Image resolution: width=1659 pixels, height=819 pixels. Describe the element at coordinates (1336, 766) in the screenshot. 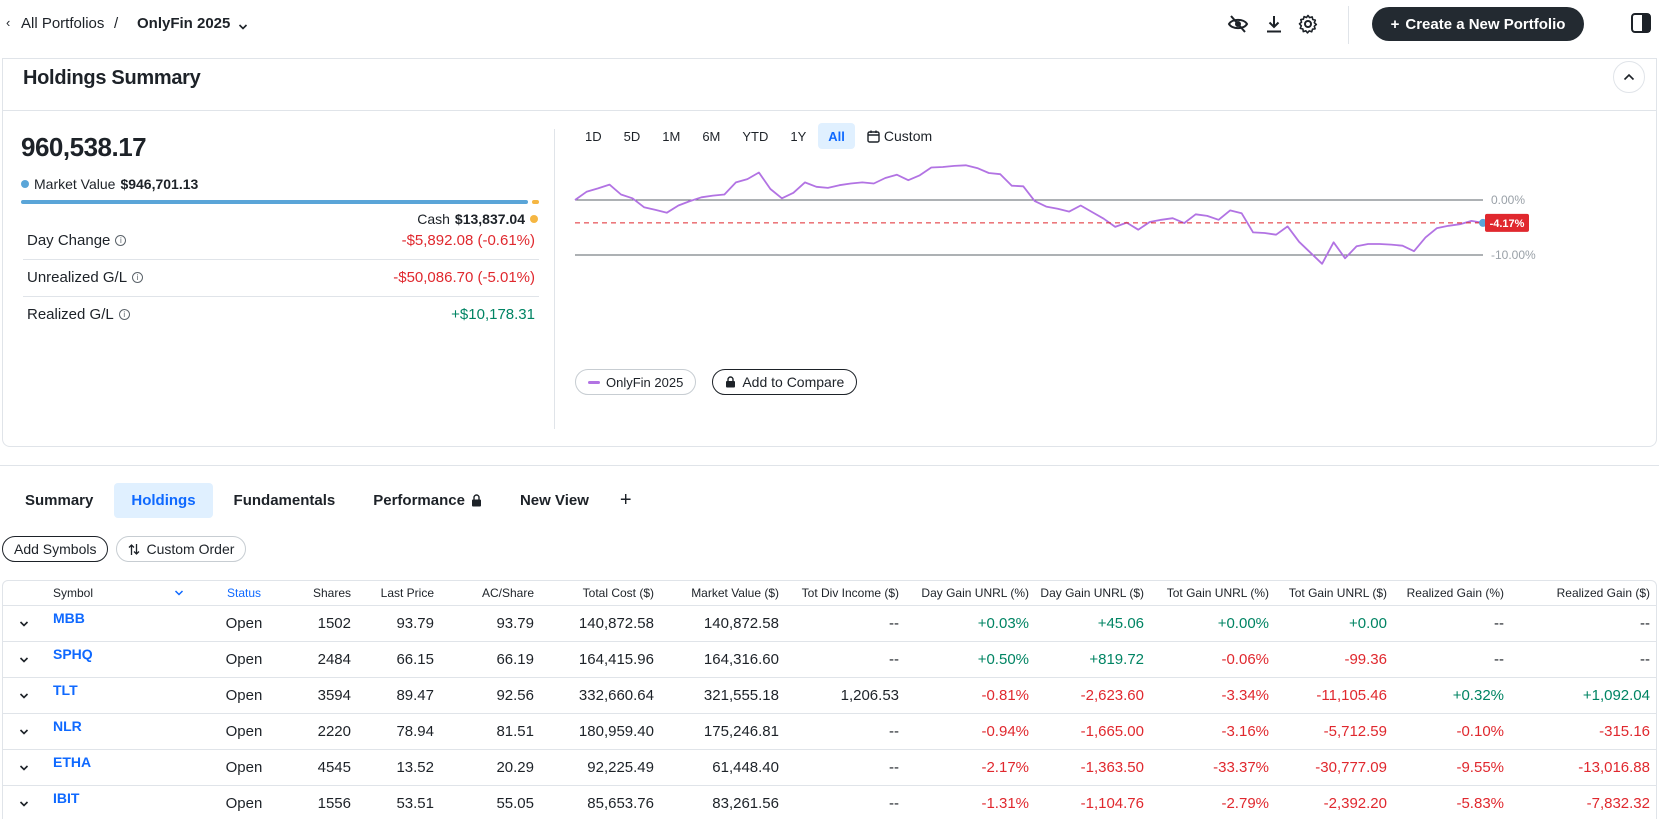

I see `cell-tot-gain-usd: -30,777.09` at that location.